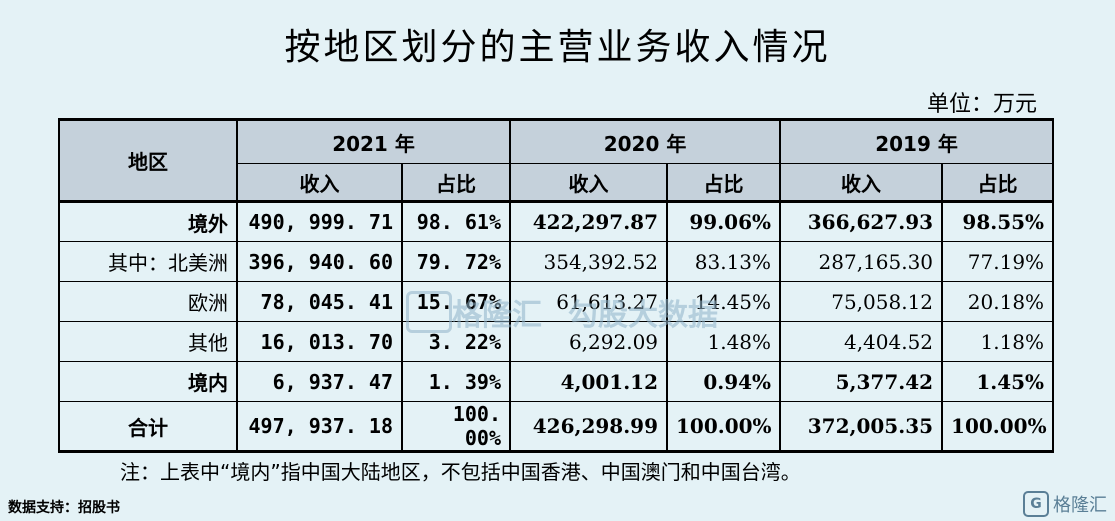 This screenshot has height=521, width=1115. I want to click on income-2020-cell: 61,613.27, so click(589, 301).